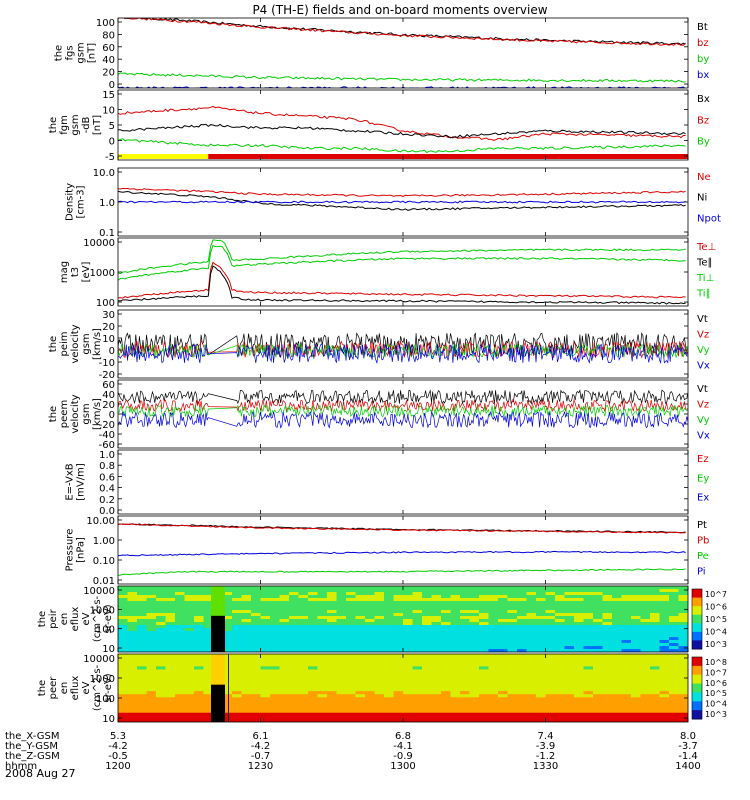 This screenshot has height=800, width=750. What do you see at coordinates (716, 714) in the screenshot?
I see `colorbar-tick-label: 10^3` at bounding box center [716, 714].